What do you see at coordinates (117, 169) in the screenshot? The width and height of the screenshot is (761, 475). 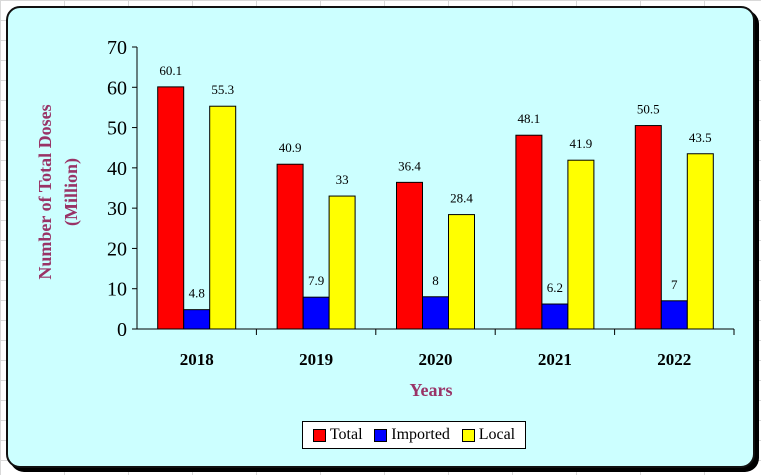 I see `y-tick-label: 40` at bounding box center [117, 169].